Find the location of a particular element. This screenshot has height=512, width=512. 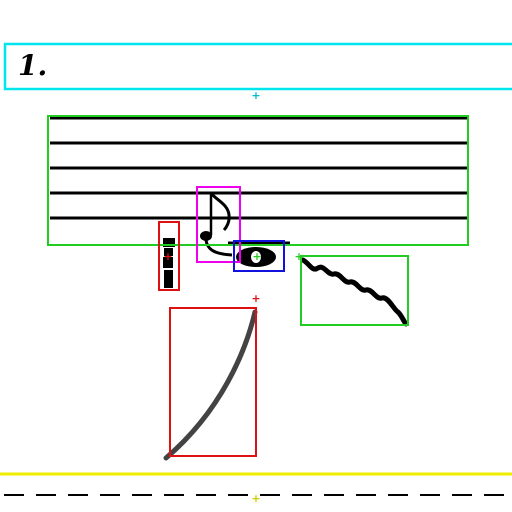

bottom-marker: + is located at coordinates (255, 498).